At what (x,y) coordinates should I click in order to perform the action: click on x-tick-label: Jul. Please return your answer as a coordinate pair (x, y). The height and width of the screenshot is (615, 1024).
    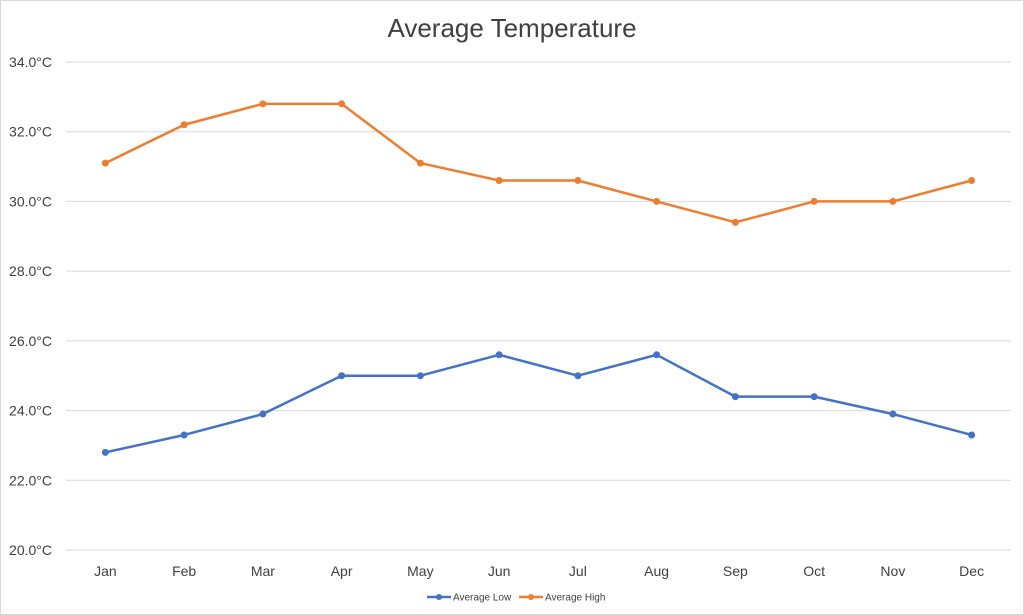
    Looking at the image, I should click on (578, 571).